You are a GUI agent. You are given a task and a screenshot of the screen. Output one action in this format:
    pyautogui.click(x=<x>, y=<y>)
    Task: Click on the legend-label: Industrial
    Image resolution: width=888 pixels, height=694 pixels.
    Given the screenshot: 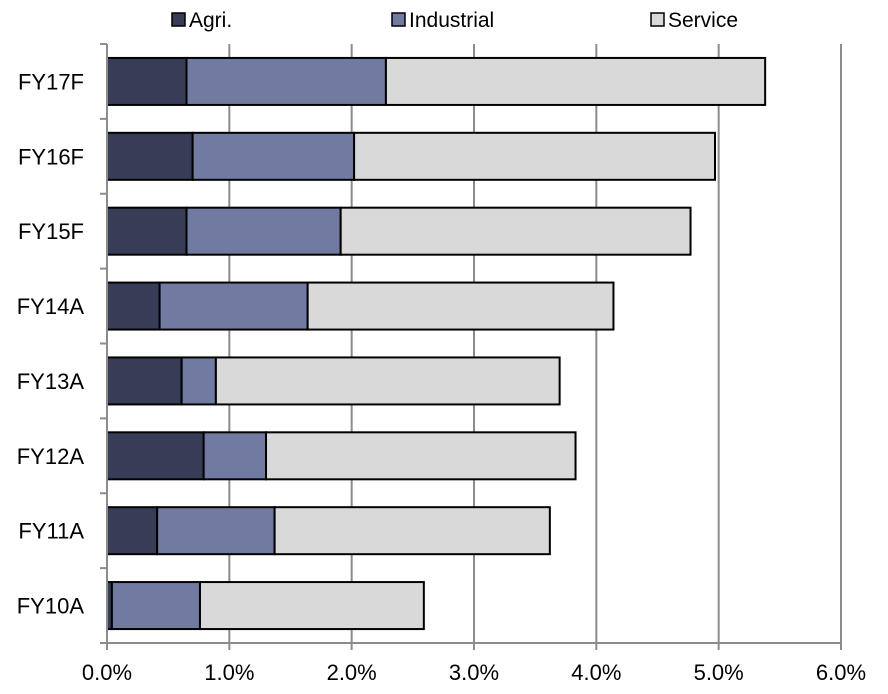 What is the action you would take?
    pyautogui.click(x=451, y=20)
    